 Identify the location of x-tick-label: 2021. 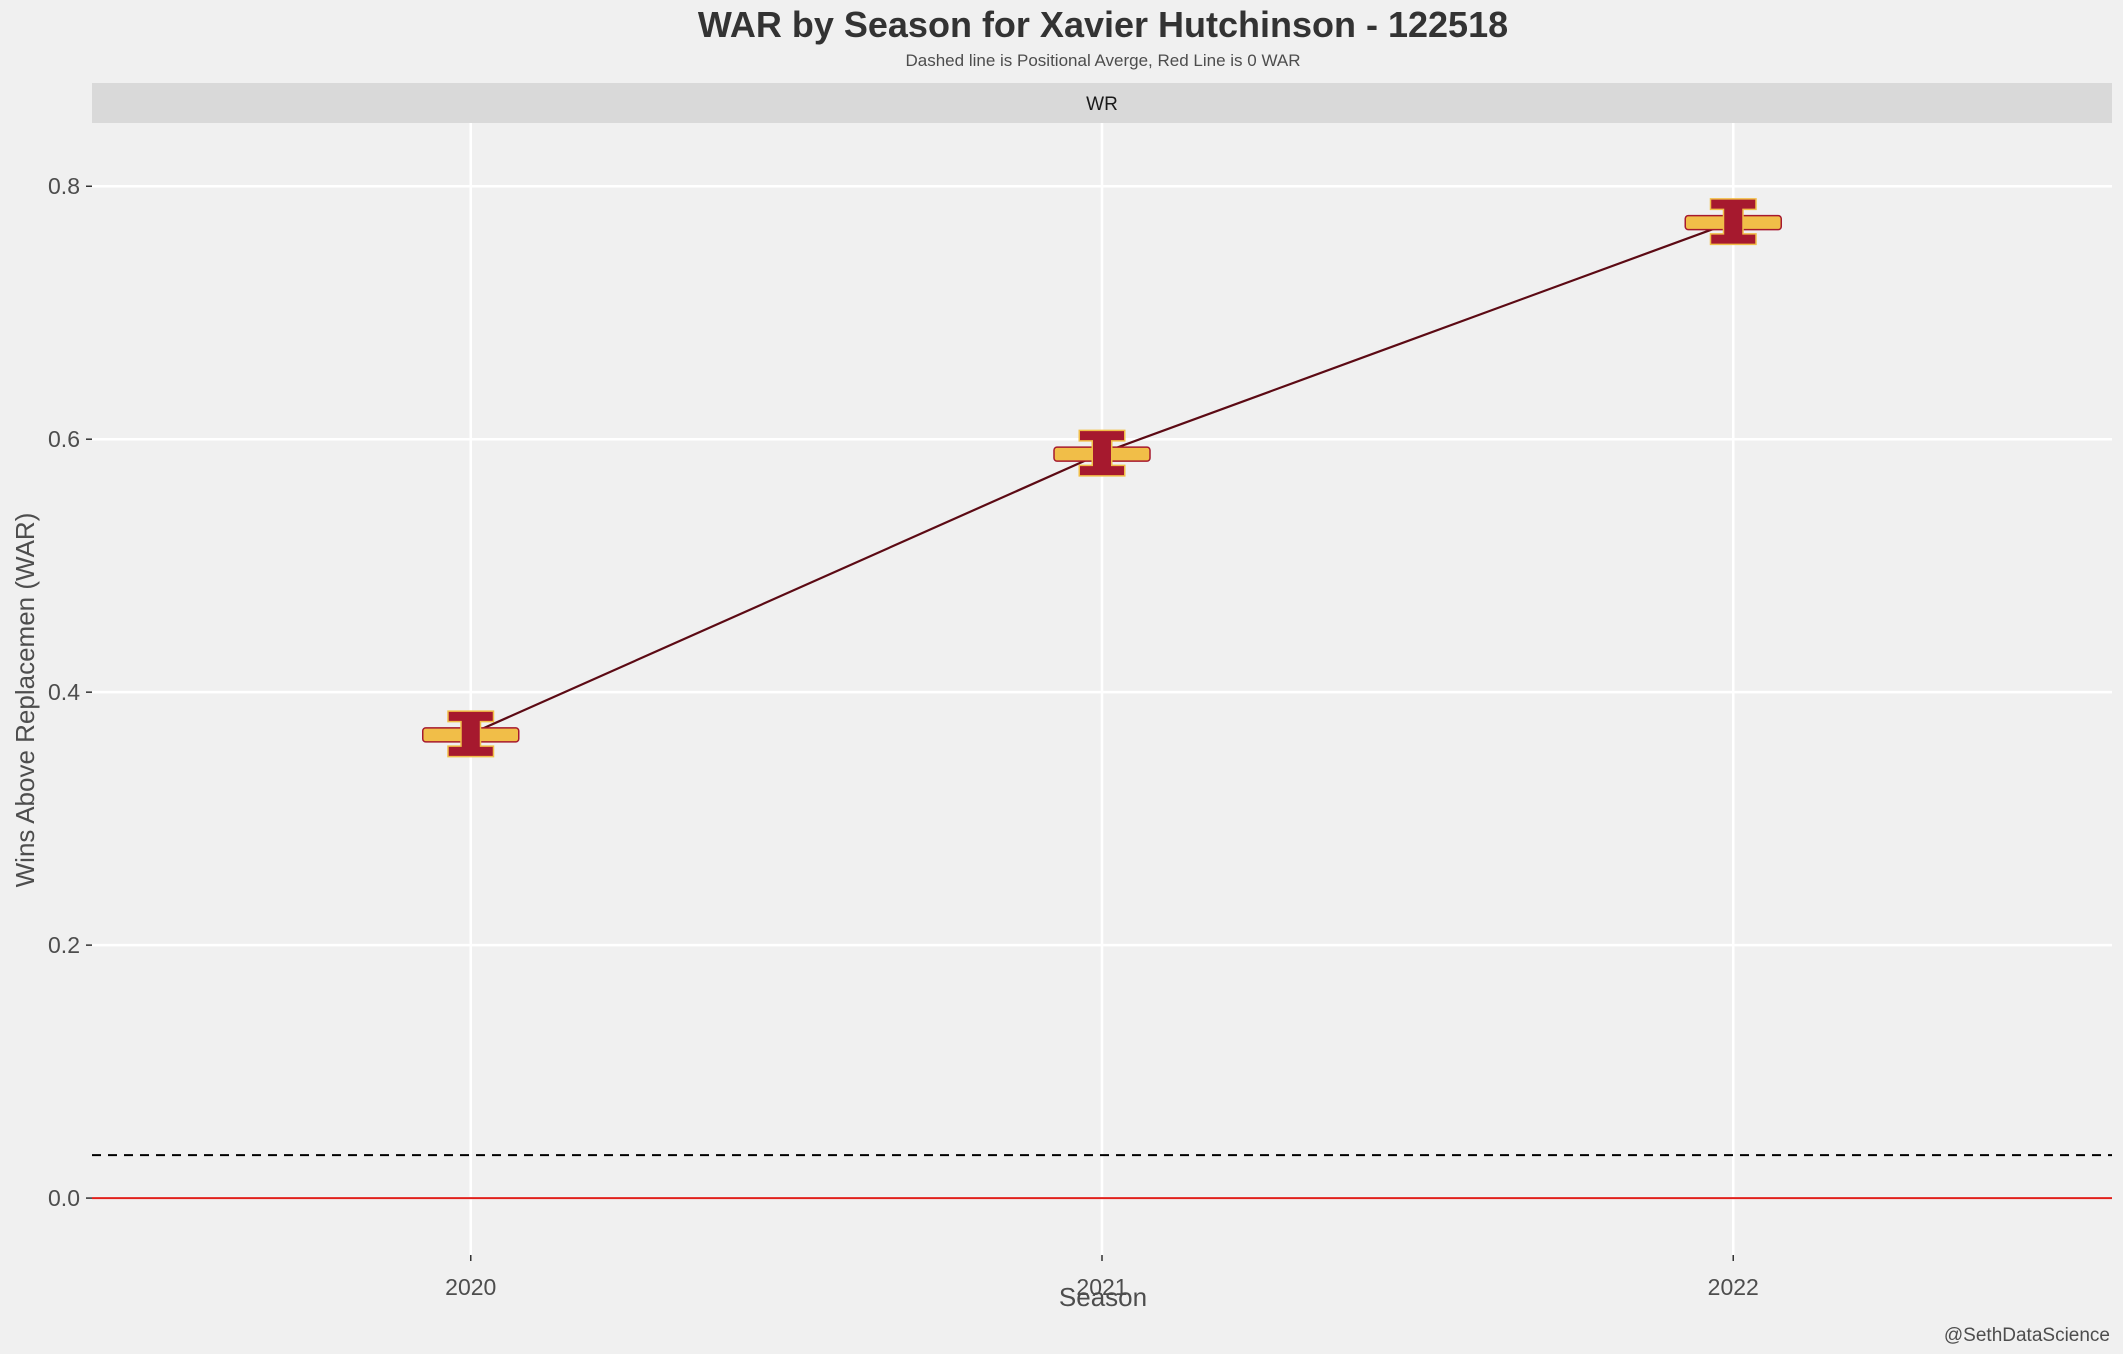
(1101, 1287).